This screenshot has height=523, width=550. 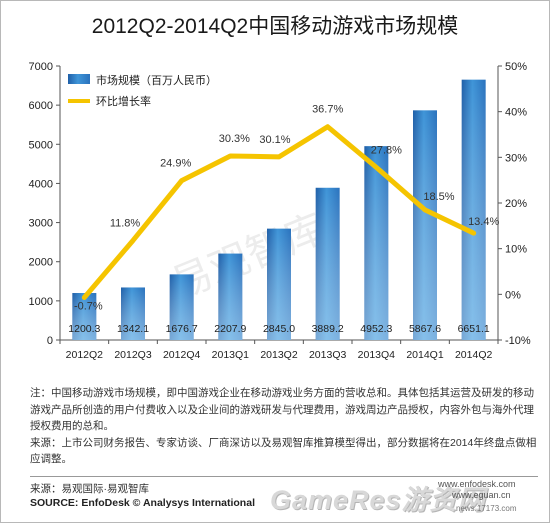 What do you see at coordinates (378, 500) in the screenshot?
I see `logo-text: GameRes游资网` at bounding box center [378, 500].